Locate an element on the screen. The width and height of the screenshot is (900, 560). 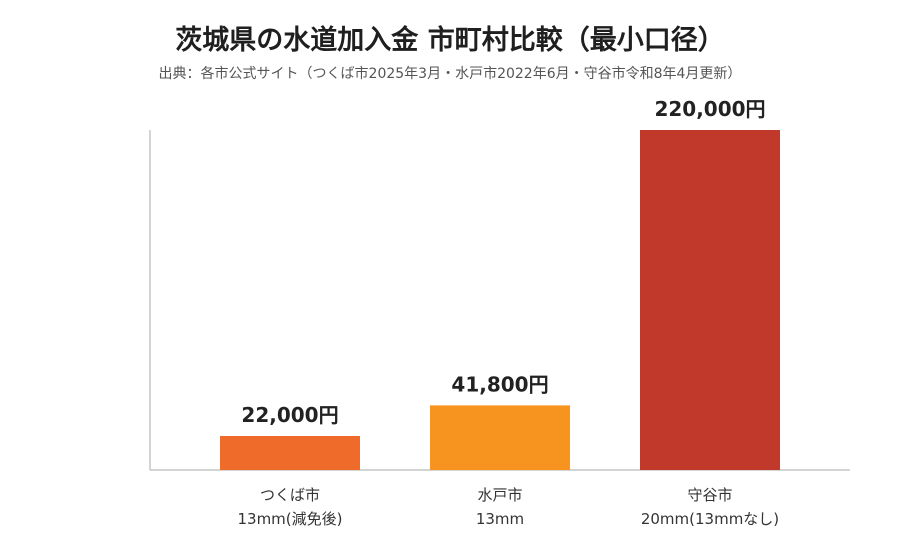
category-label-3-line-2: 20mm(13mmなし) is located at coordinates (710, 519).